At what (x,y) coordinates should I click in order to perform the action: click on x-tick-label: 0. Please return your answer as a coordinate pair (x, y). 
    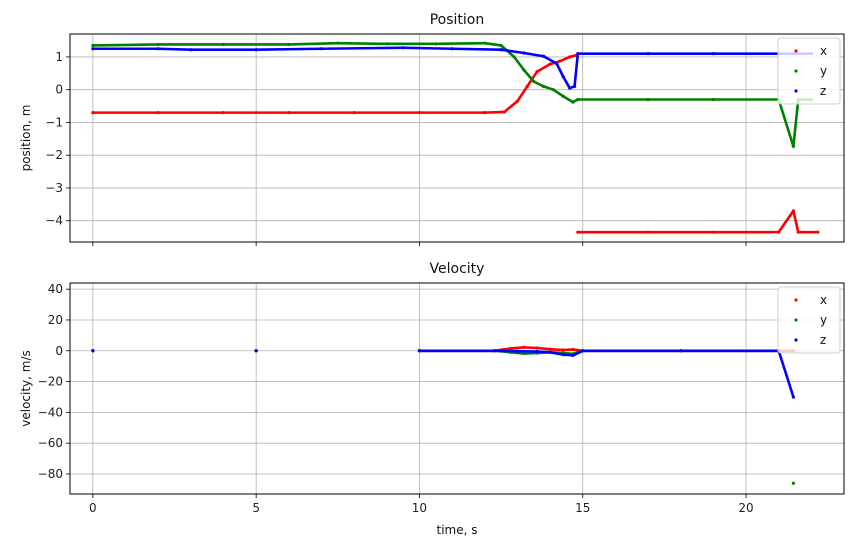
    Looking at the image, I should click on (93, 508).